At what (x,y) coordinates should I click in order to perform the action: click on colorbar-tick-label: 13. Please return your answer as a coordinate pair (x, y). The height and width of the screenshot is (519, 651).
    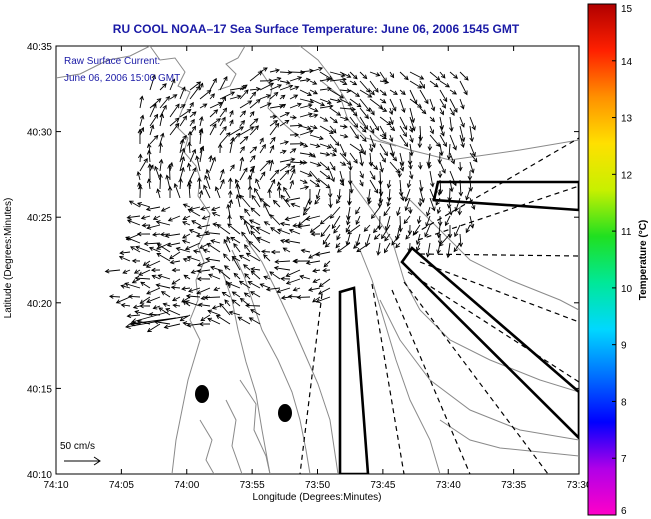
    Looking at the image, I should click on (627, 119).